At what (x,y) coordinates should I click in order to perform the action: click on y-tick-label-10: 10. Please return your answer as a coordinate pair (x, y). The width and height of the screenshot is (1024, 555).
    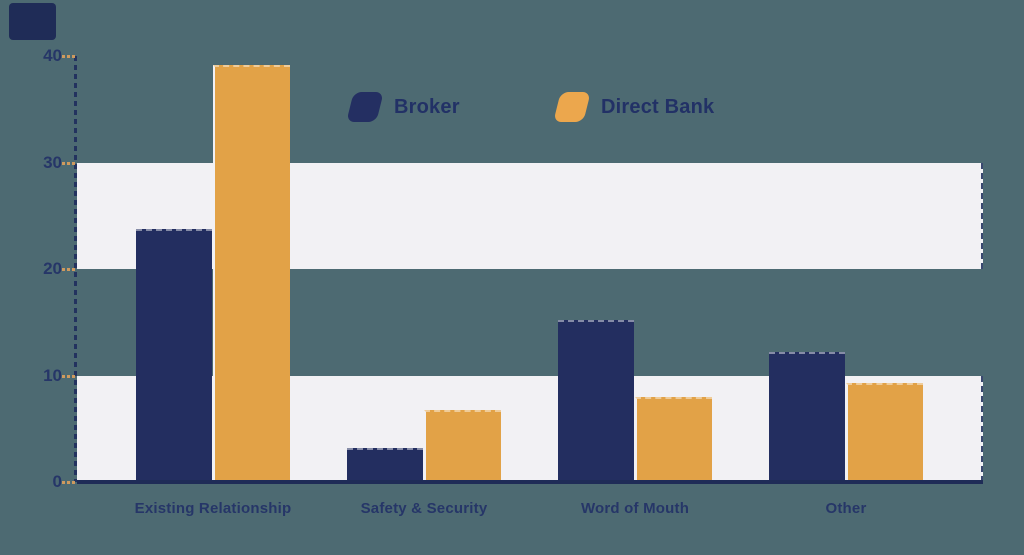
    Looking at the image, I should click on (52, 375).